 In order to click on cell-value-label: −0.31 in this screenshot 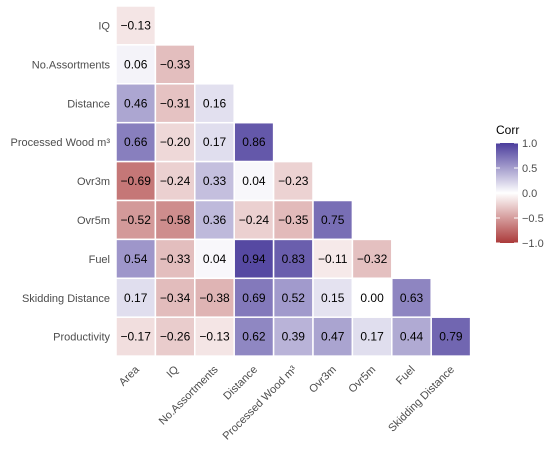, I will do `click(175, 103)`.